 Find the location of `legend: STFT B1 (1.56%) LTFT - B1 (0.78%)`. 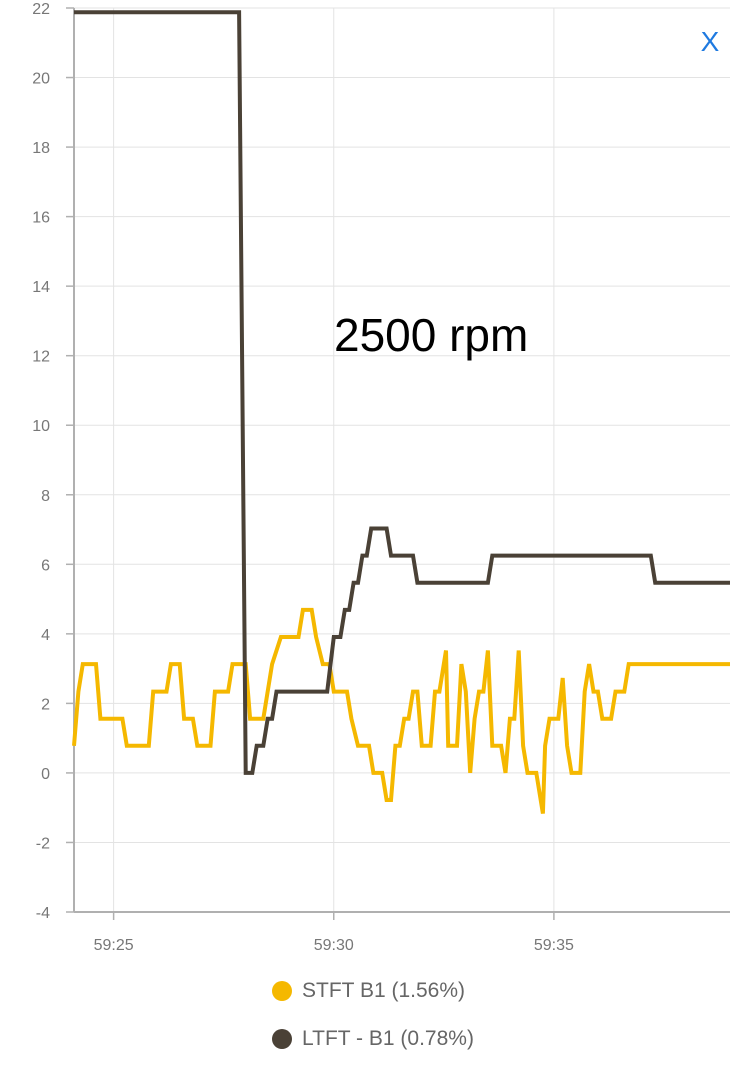

legend: STFT B1 (1.56%) LTFT - B1 (0.78%) is located at coordinates (373, 1024).